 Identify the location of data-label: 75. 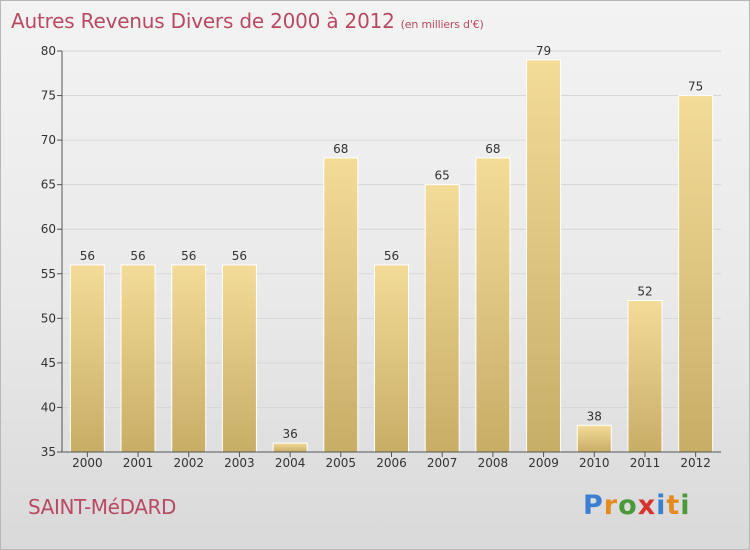
(695, 87).